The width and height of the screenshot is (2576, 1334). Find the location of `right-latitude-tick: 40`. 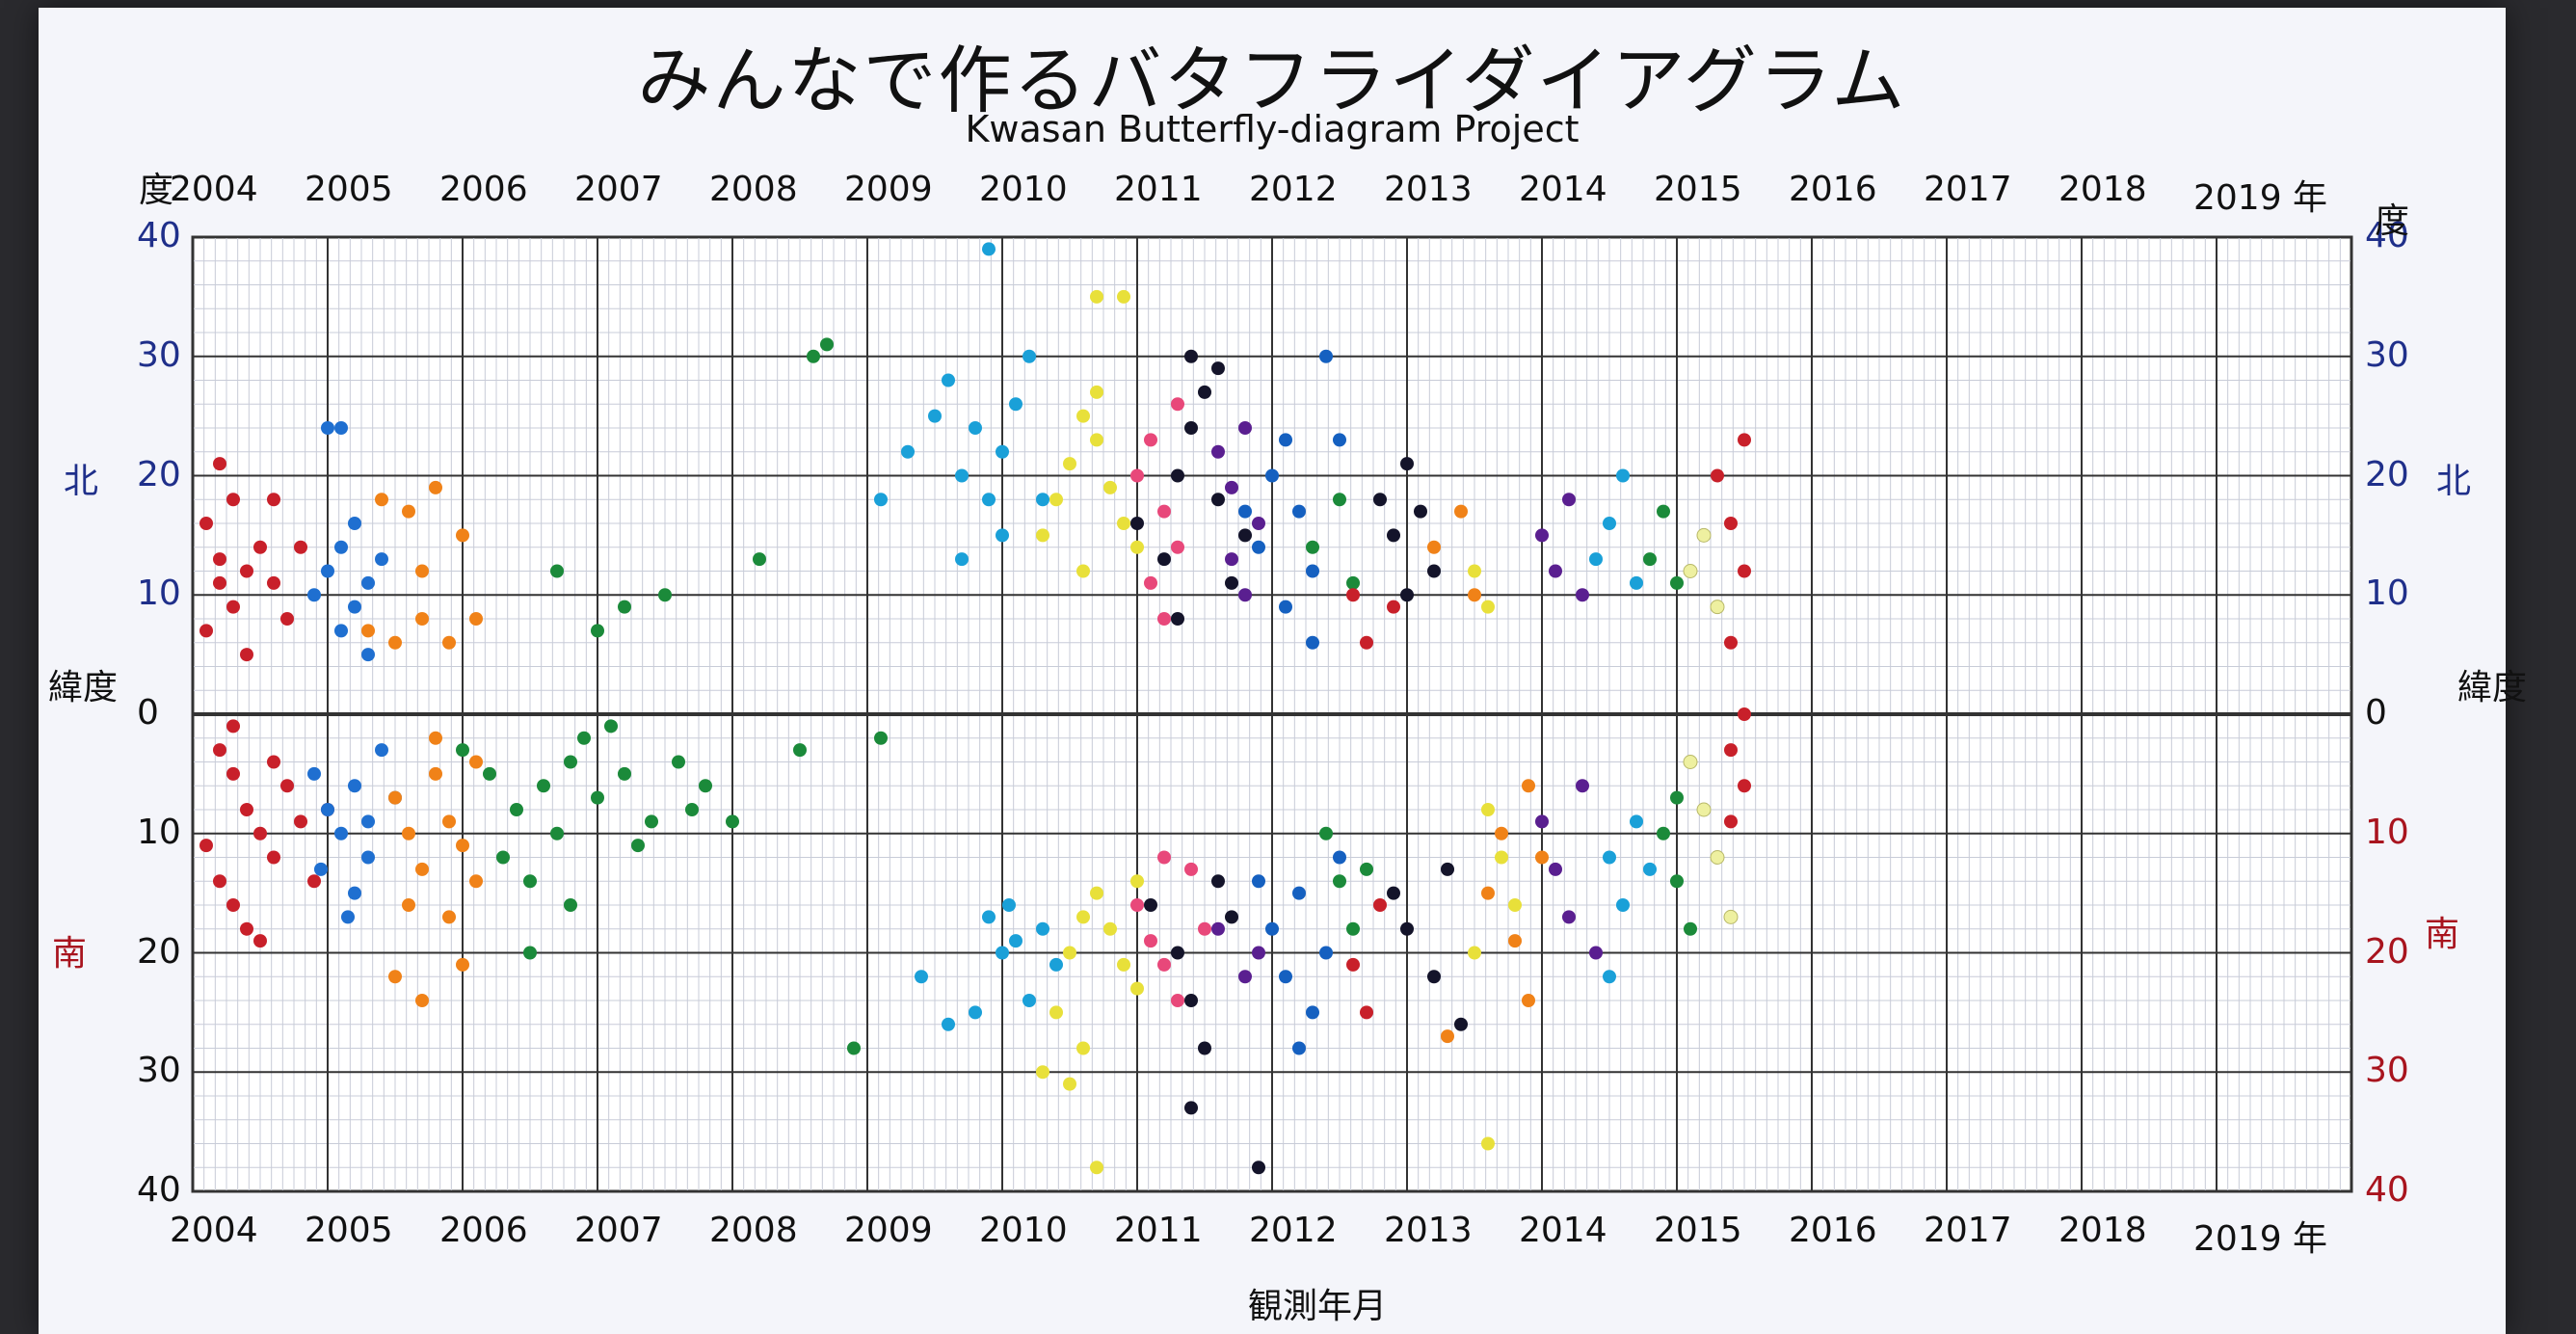

right-latitude-tick: 40 is located at coordinates (2387, 1190).